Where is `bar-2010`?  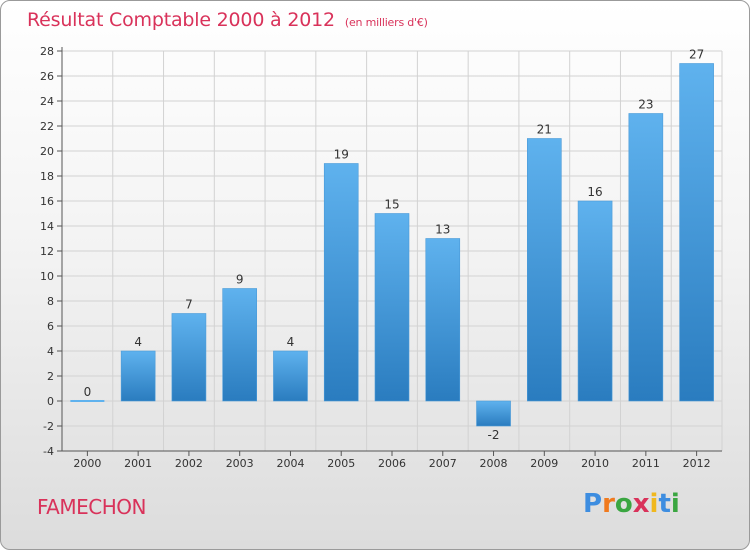
bar-2010 is located at coordinates (595, 301).